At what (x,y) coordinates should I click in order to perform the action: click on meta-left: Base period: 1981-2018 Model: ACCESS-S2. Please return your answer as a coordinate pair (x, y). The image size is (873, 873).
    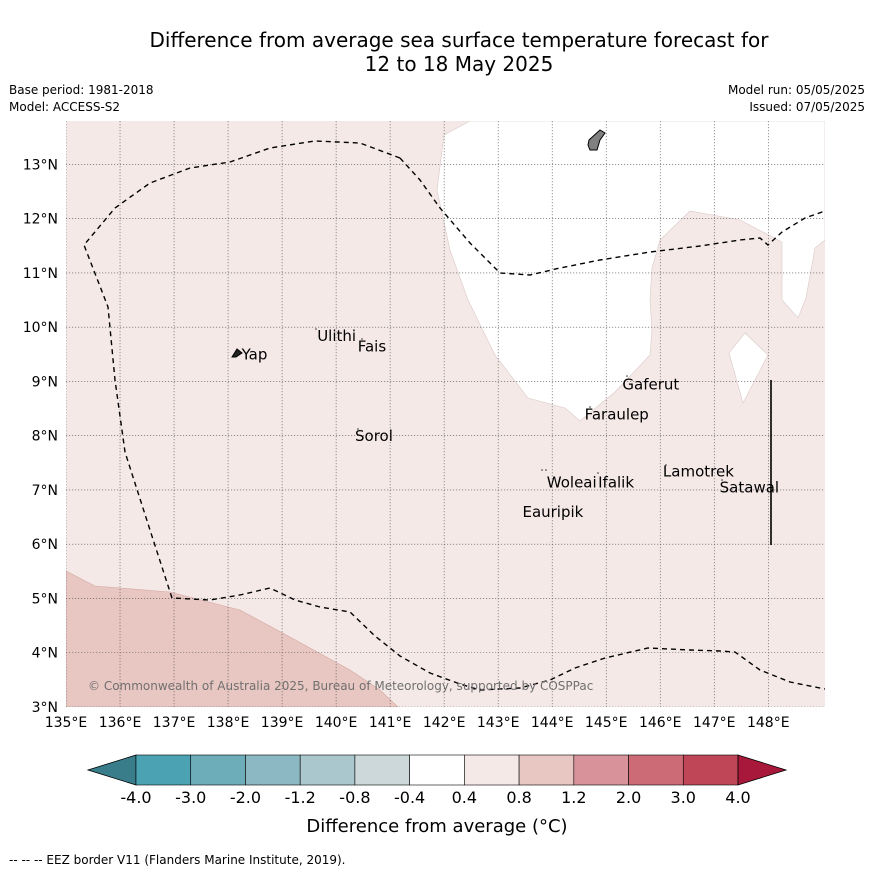
    Looking at the image, I should click on (81, 99).